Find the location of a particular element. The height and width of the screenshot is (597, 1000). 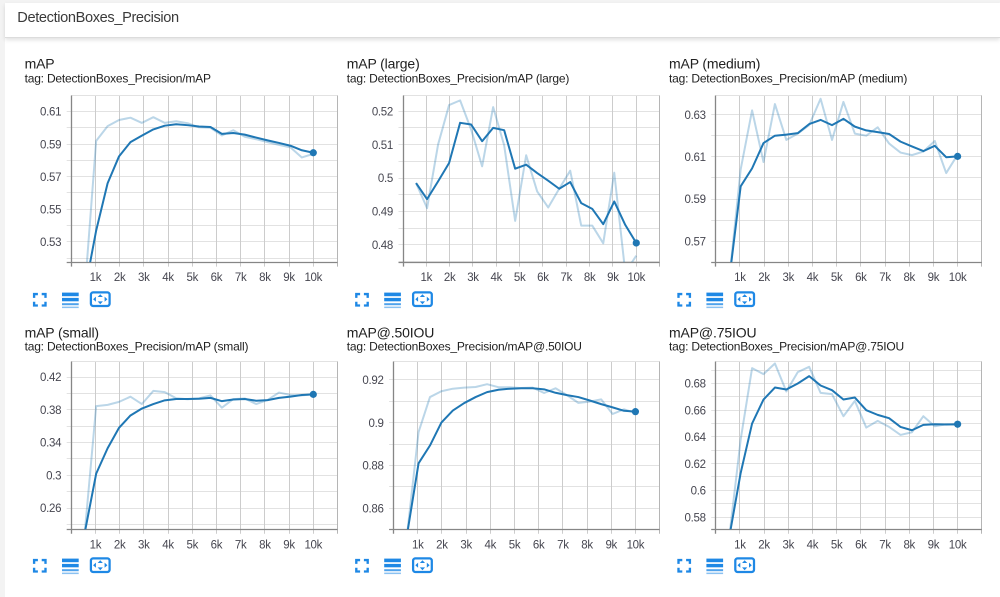

svg-text:tag: DetectionBoxes_Precision/: tag: DetectionBoxes_Precision/mAP@.75IOU is located at coordinates (786, 347).